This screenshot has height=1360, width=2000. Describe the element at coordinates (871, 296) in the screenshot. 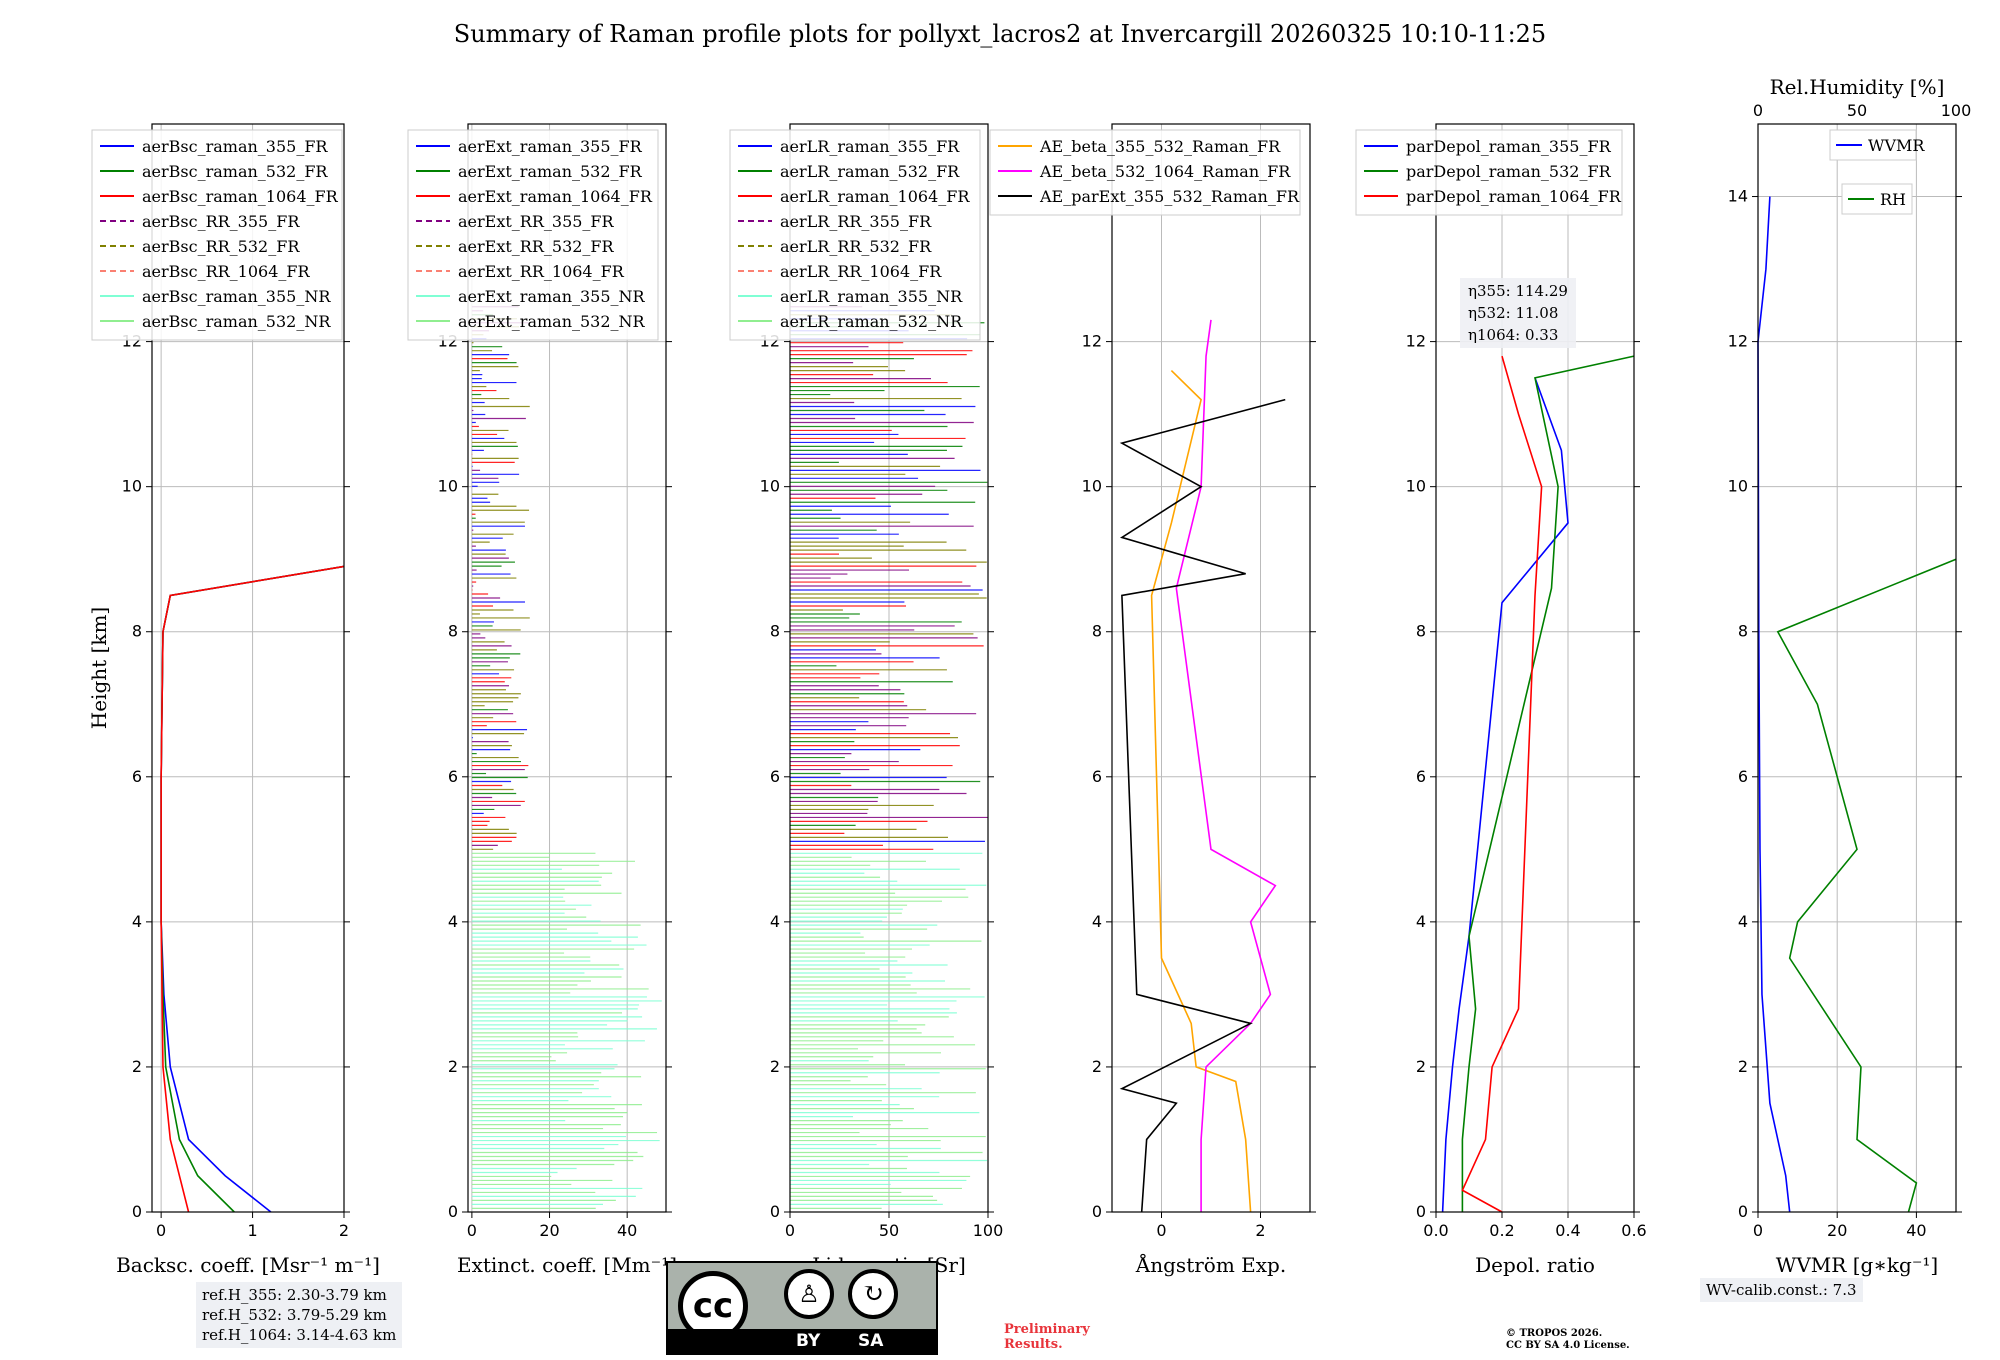

I see `legend-label: aerLR_raman_355_NR` at that location.